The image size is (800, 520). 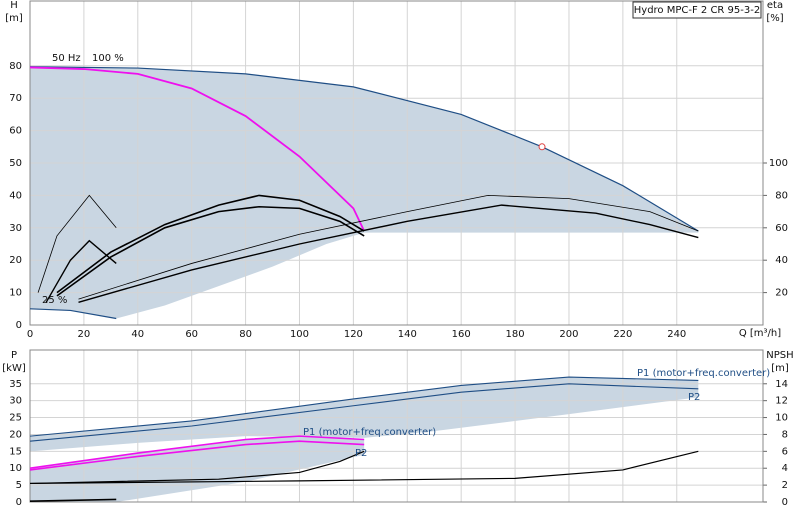 I want to click on y-axis-unit: [kW], so click(x=14, y=368).